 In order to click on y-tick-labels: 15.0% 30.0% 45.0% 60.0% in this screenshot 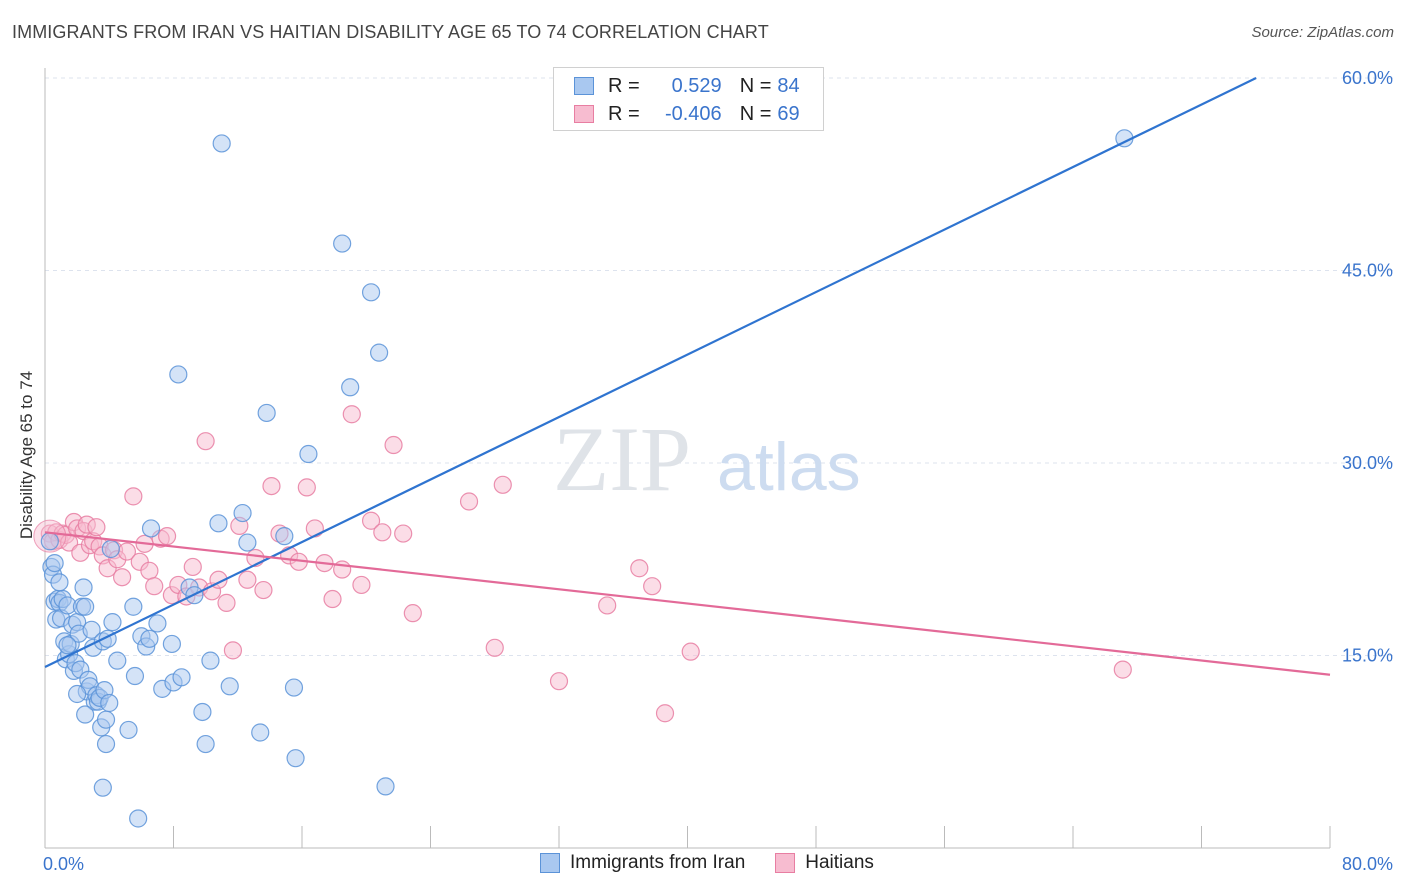, I will do `click(1367, 367)`.